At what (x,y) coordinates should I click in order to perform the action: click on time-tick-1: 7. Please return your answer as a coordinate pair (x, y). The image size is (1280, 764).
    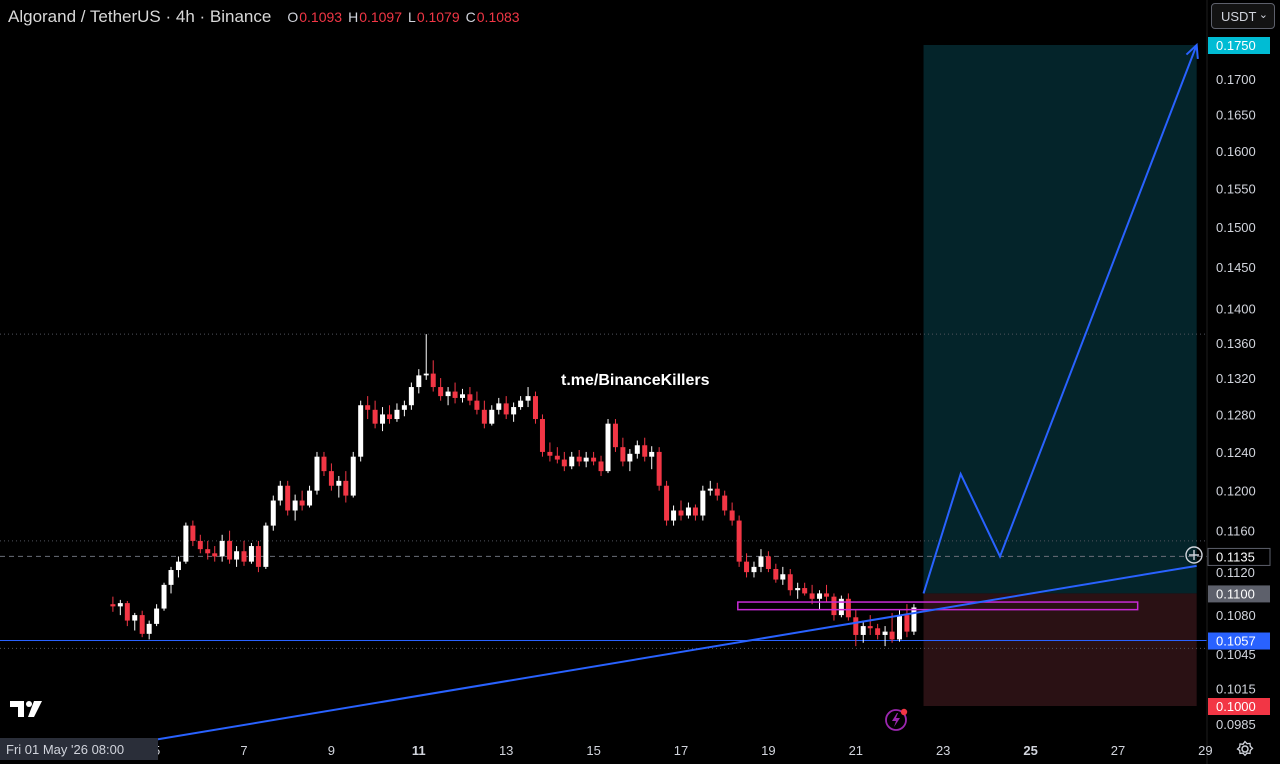
    Looking at the image, I should click on (243, 750).